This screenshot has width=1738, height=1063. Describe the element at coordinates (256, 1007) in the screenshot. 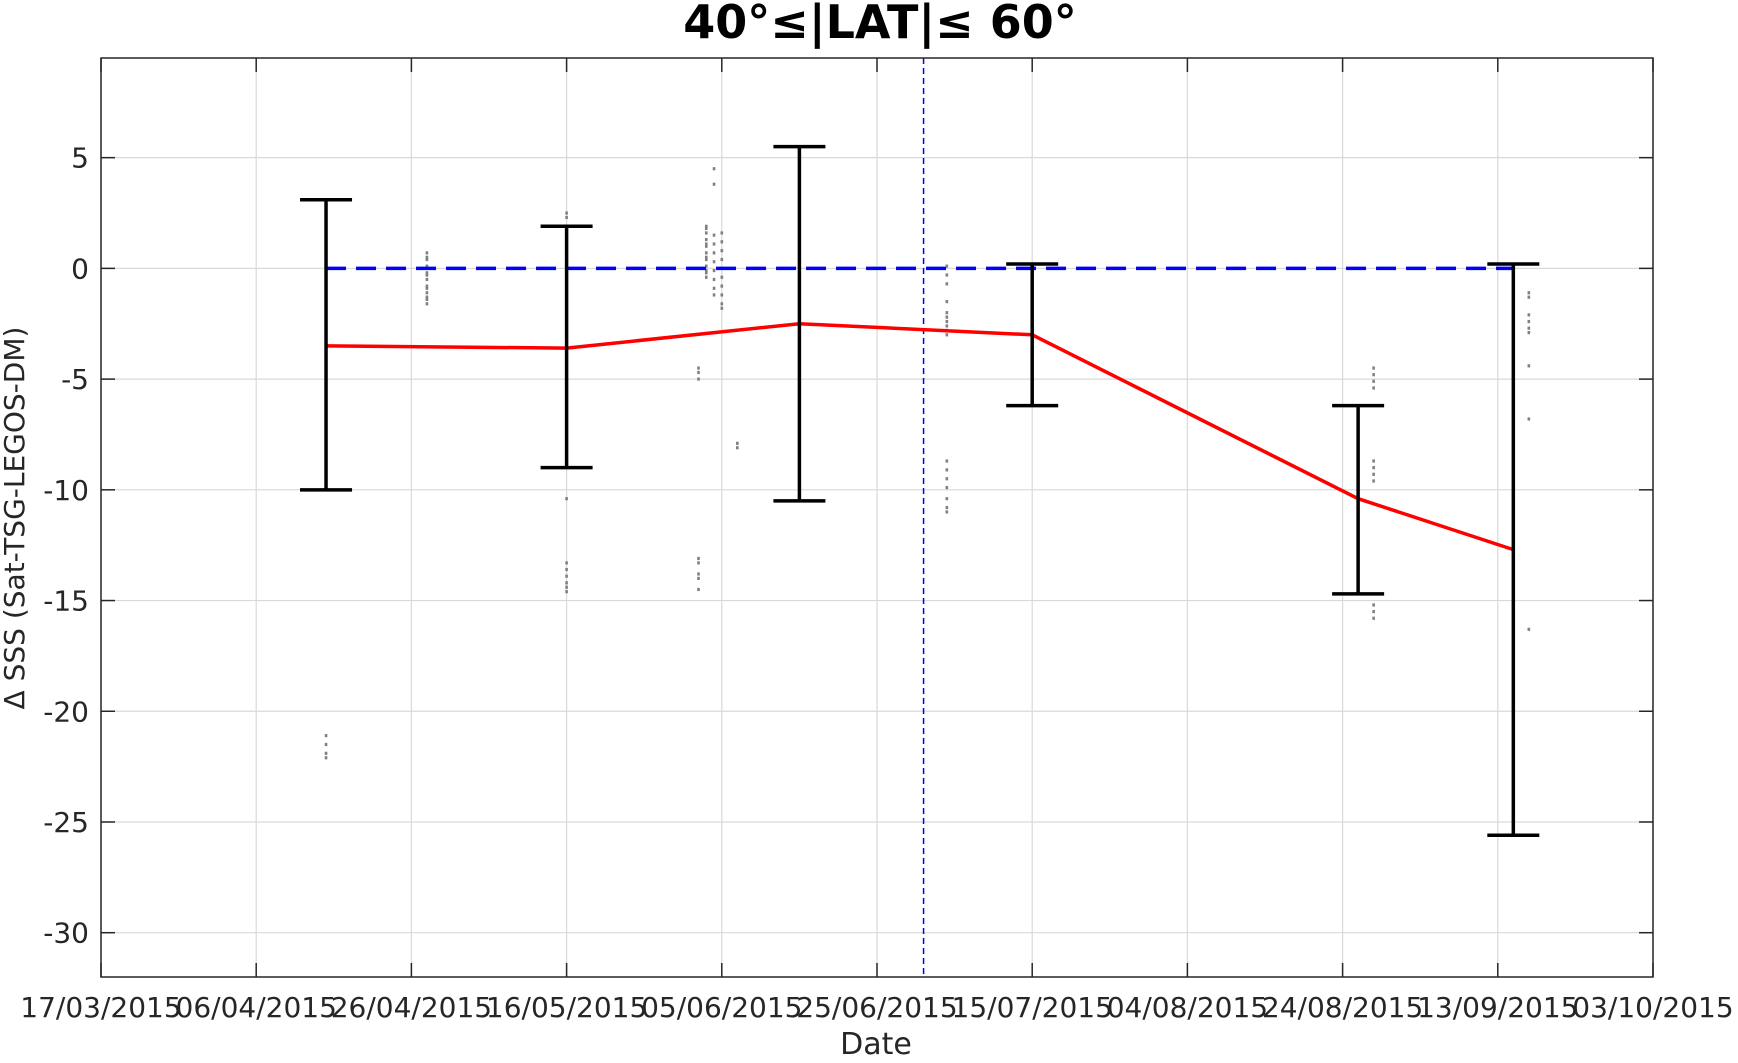

I see `x-tick-label: 06/04/2015` at that location.